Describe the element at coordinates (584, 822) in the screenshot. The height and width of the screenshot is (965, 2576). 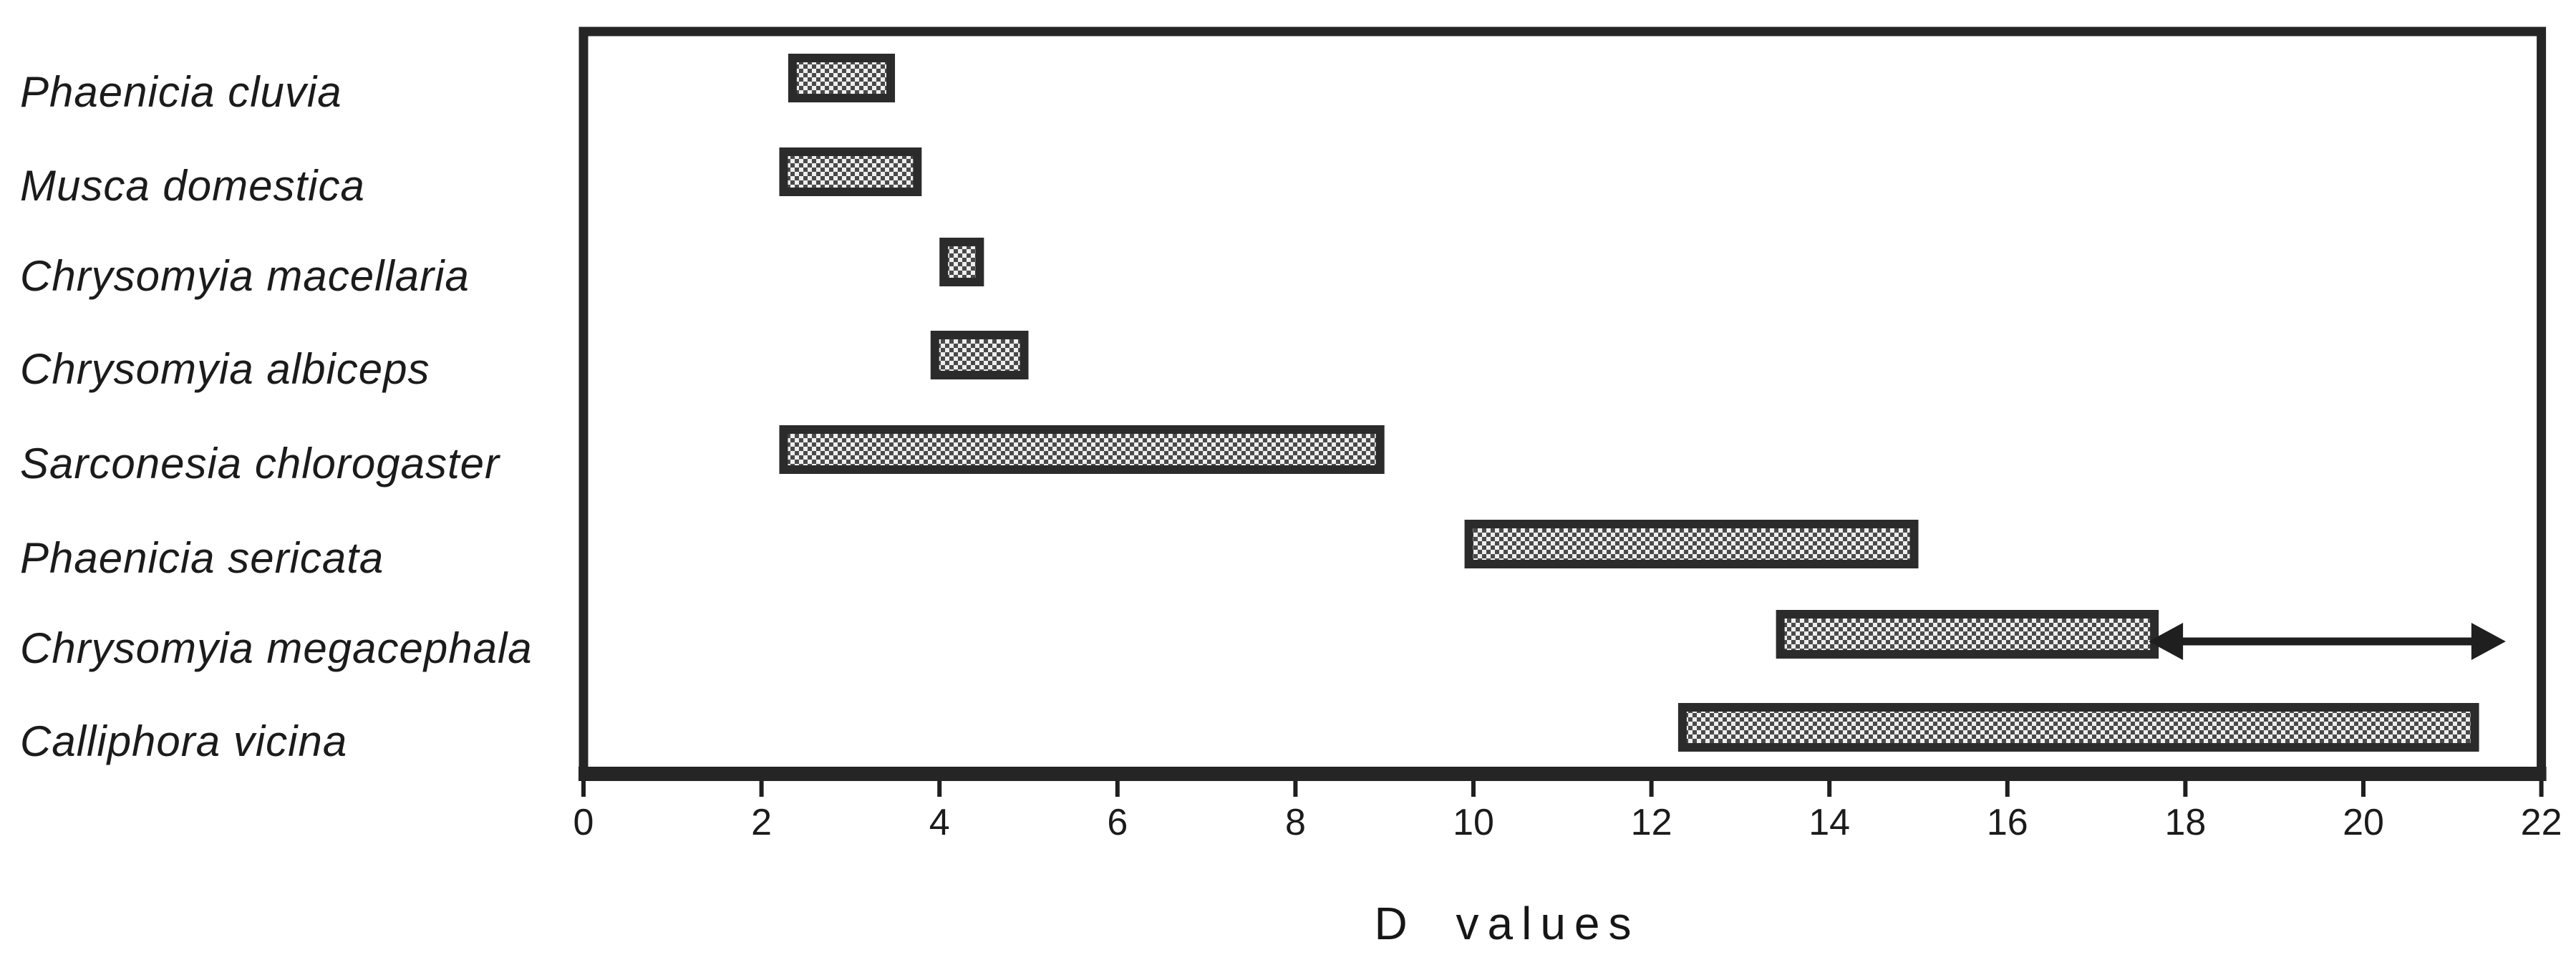
I see `x-tick-label-0: 0` at that location.